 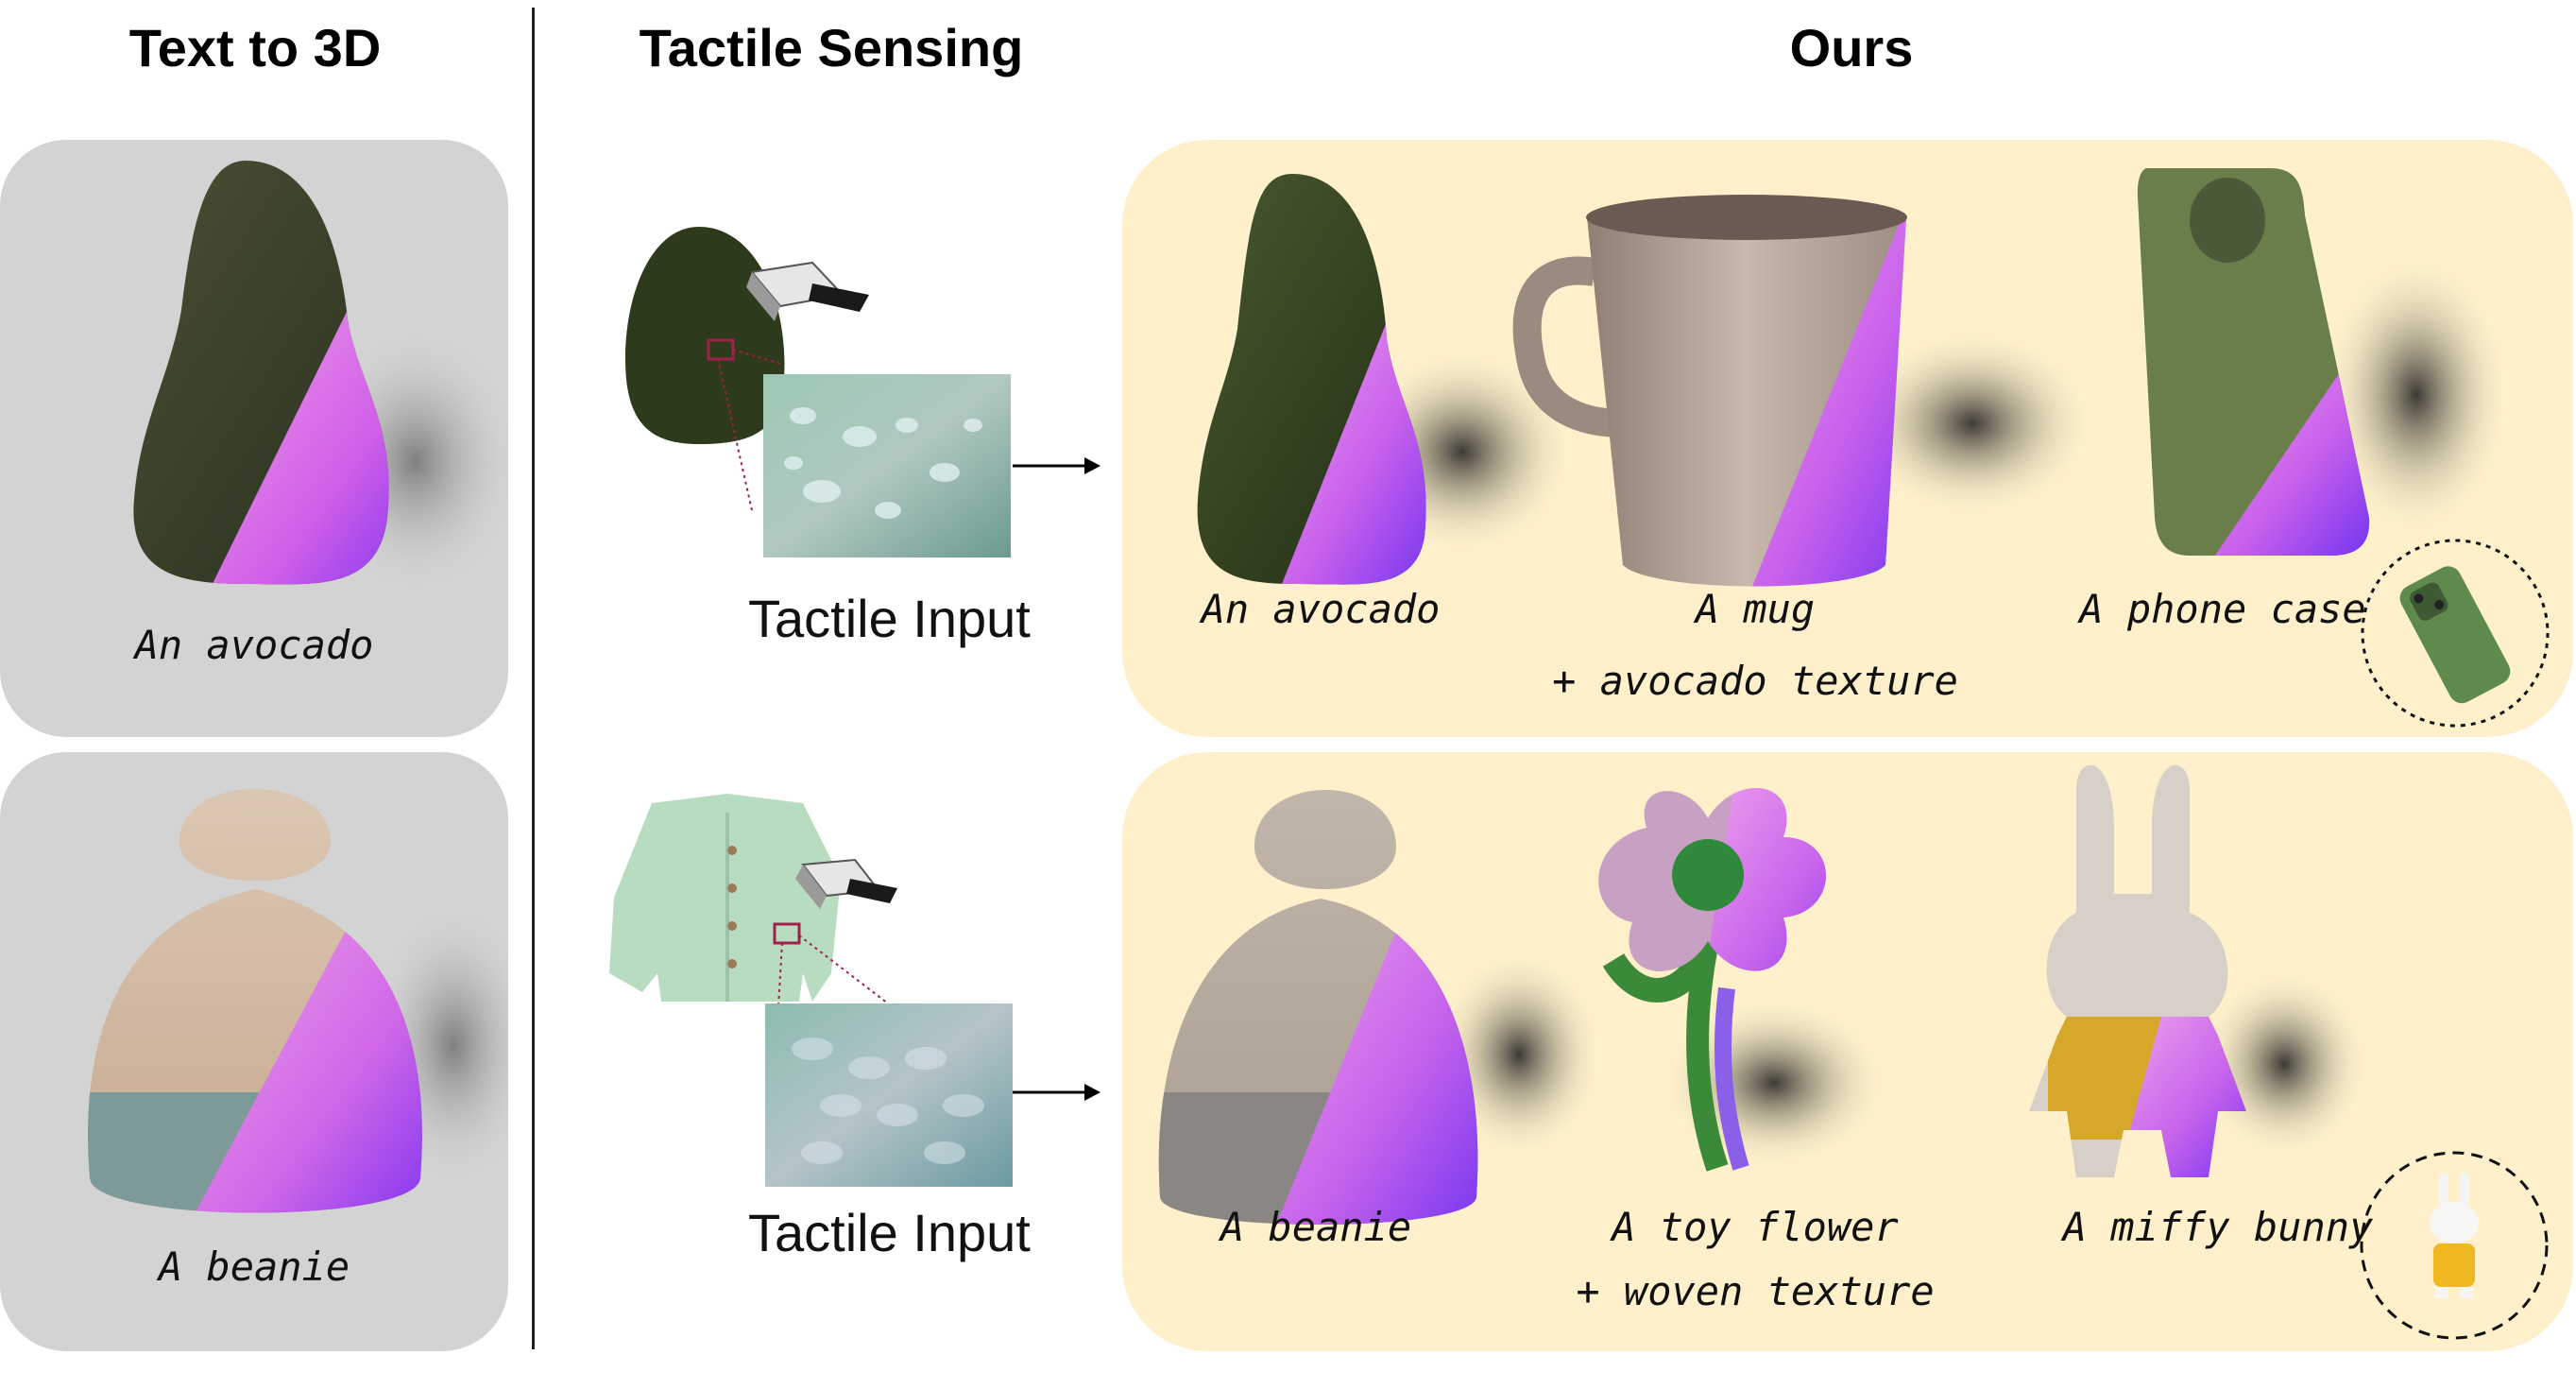 I want to click on ours-avocado-caption: An avocado, so click(x=1321, y=609).